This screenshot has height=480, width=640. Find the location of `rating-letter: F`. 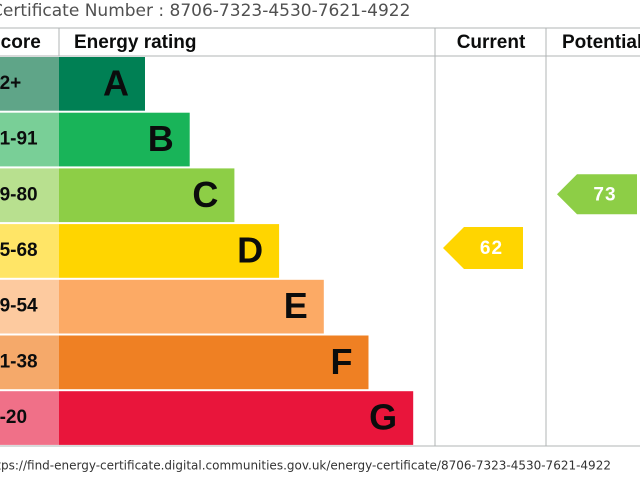

rating-letter: F is located at coordinates (342, 361).